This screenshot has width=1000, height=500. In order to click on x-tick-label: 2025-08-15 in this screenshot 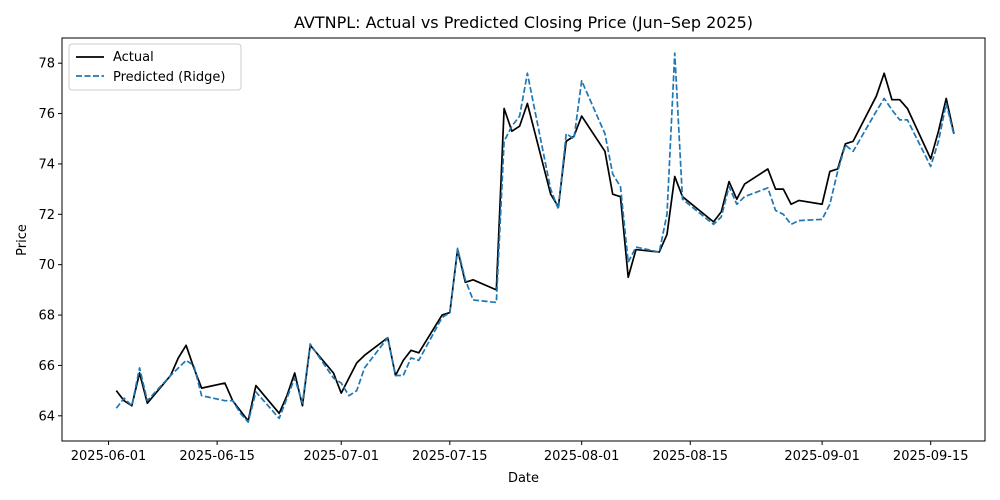, I will do `click(690, 456)`.